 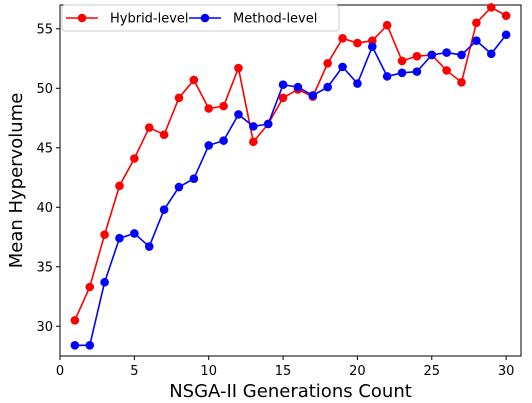 I want to click on y-tick-label: 35, so click(x=44, y=267).